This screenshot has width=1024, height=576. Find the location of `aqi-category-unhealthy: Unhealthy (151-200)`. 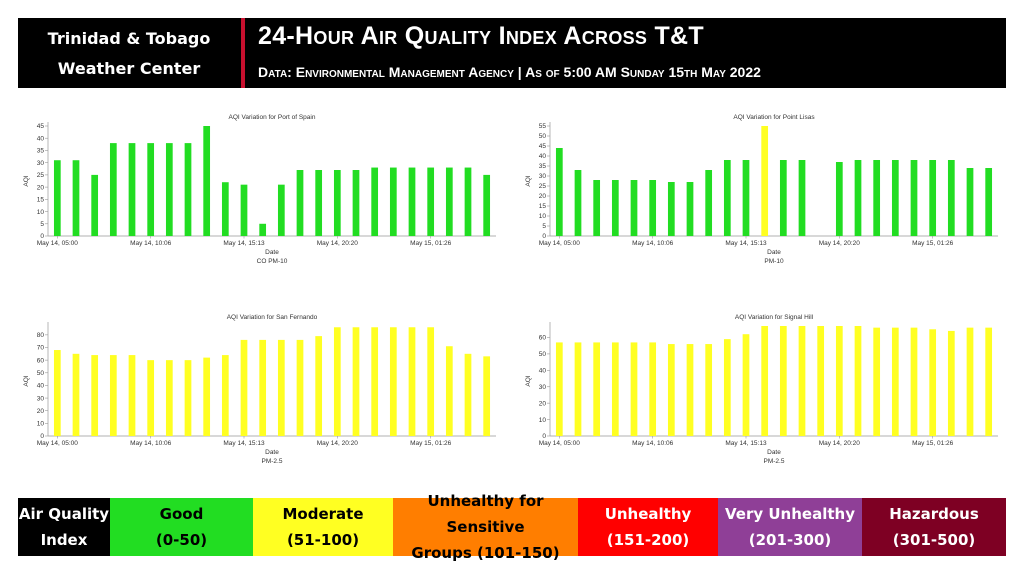

aqi-category-unhealthy: Unhealthy (151-200) is located at coordinates (648, 527).